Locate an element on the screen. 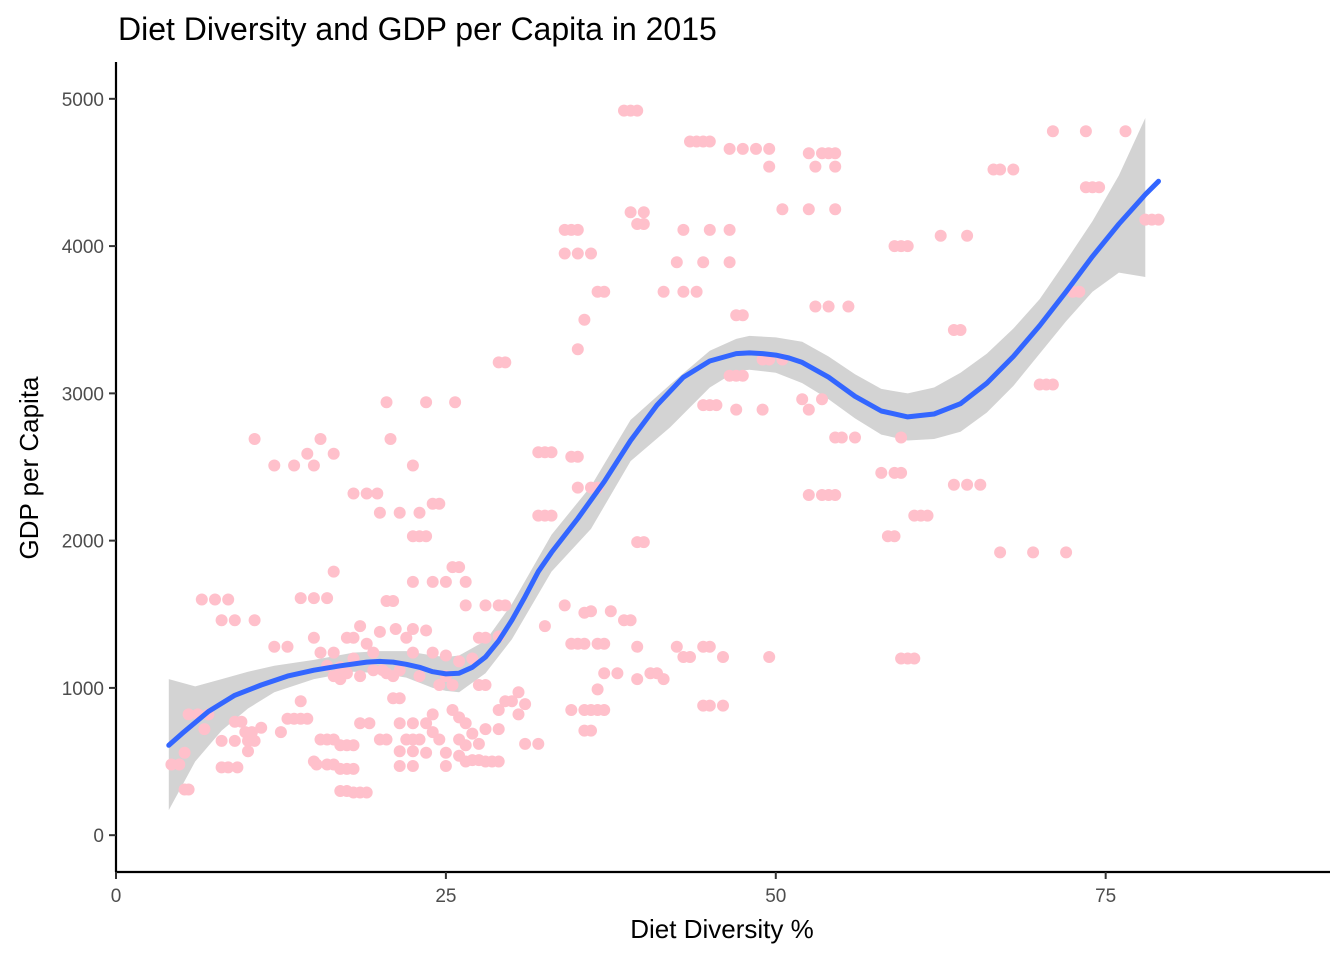 The width and height of the screenshot is (1344, 960). y-tick-label: 3000 is located at coordinates (83, 394).